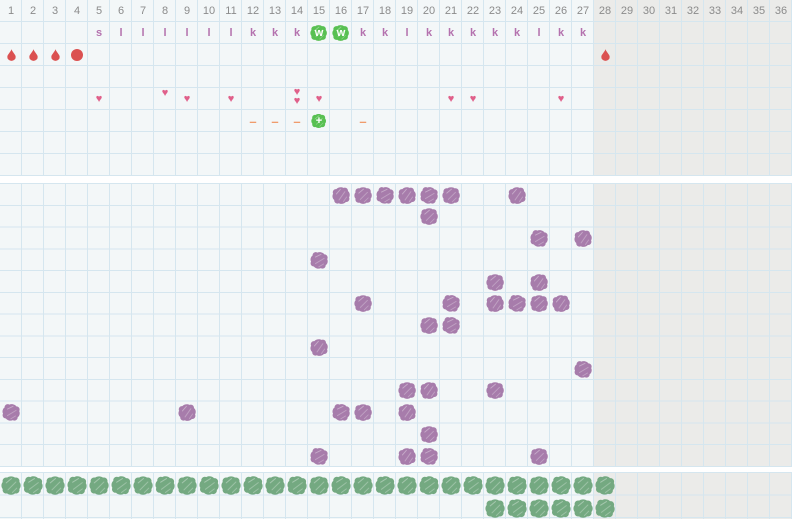 The height and width of the screenshot is (519, 792). What do you see at coordinates (319, 121) in the screenshot?
I see `test-mark: +` at bounding box center [319, 121].